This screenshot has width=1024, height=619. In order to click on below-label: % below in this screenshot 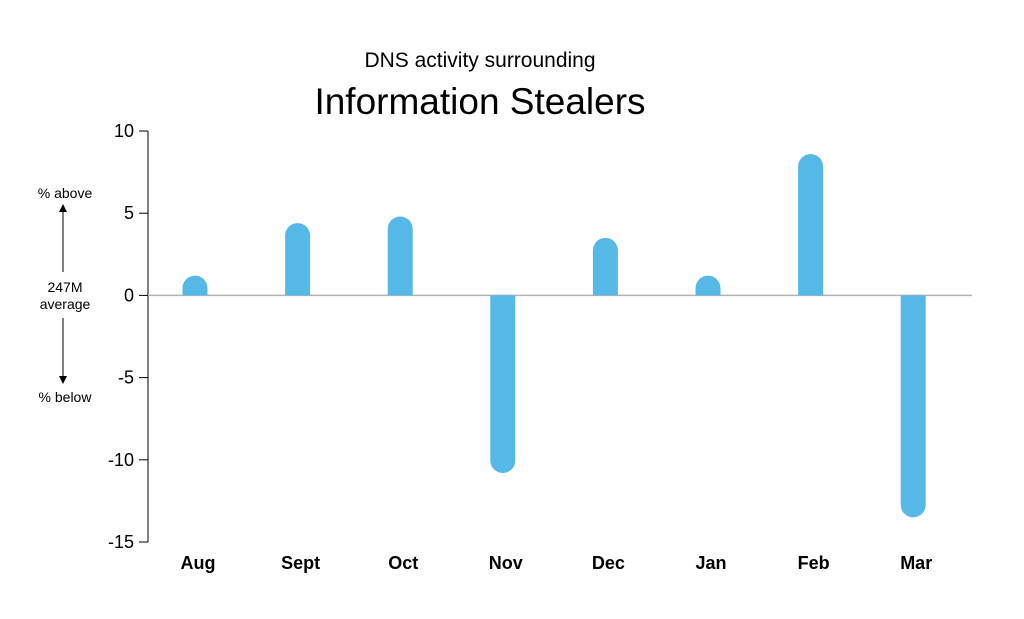, I will do `click(66, 397)`.